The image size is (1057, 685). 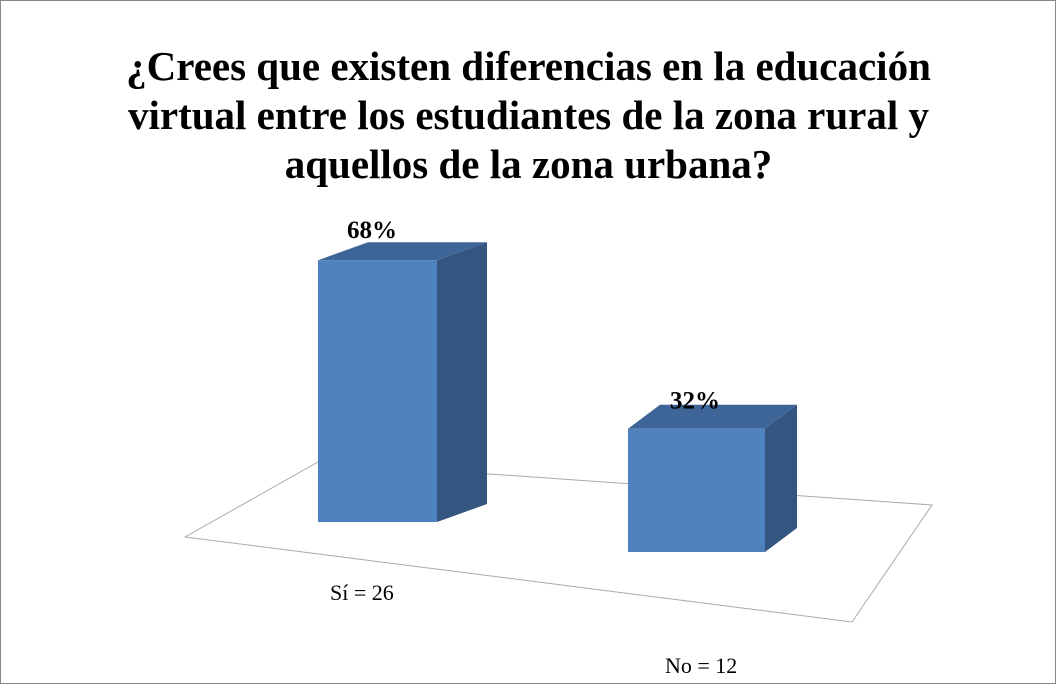 I want to click on data-label: 32%, so click(x=695, y=401).